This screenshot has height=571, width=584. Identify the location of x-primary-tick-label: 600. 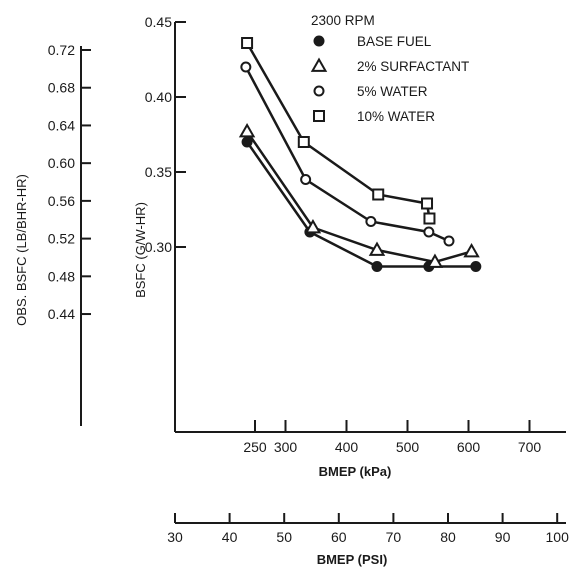
(469, 447).